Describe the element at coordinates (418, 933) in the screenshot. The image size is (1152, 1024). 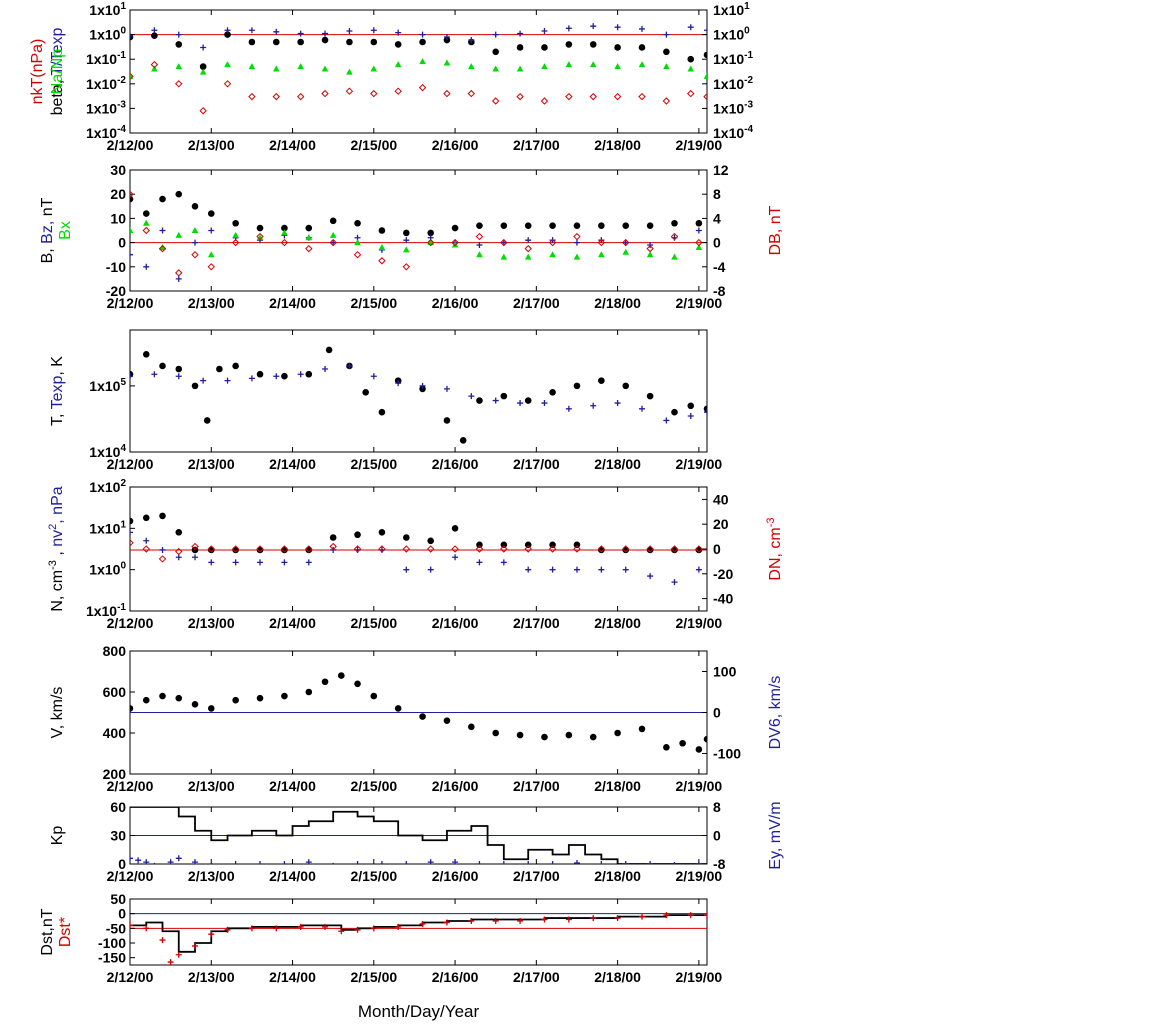
I see `series-line` at that location.